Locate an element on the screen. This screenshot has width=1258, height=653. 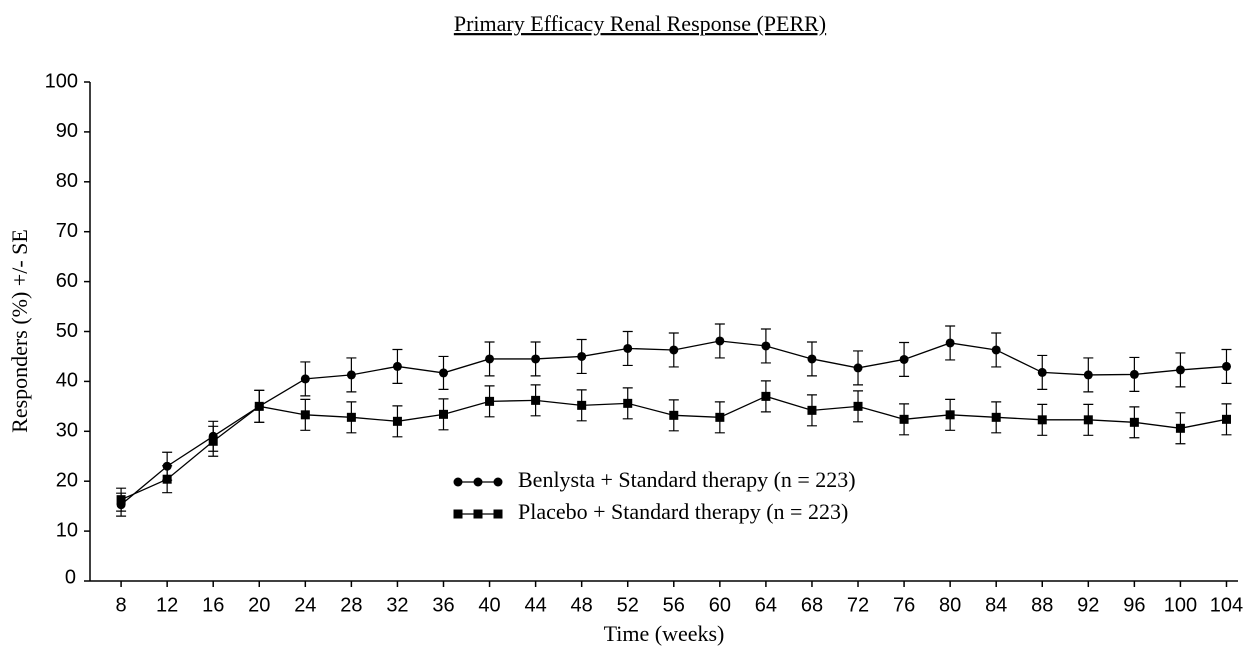
y-tick-label: 70 is located at coordinates (67, 231).